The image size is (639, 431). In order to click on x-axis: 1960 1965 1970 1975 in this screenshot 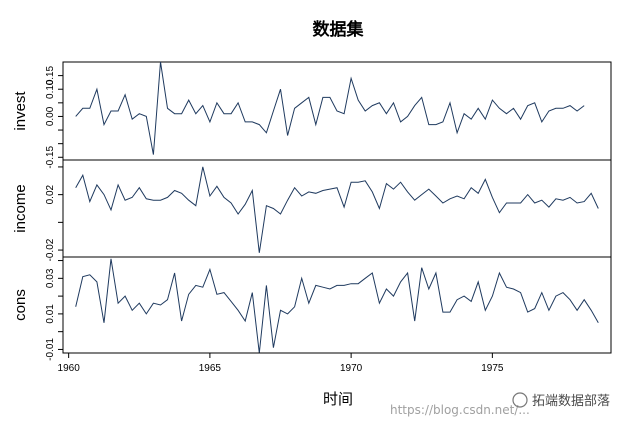, I will do `click(281, 363)`.